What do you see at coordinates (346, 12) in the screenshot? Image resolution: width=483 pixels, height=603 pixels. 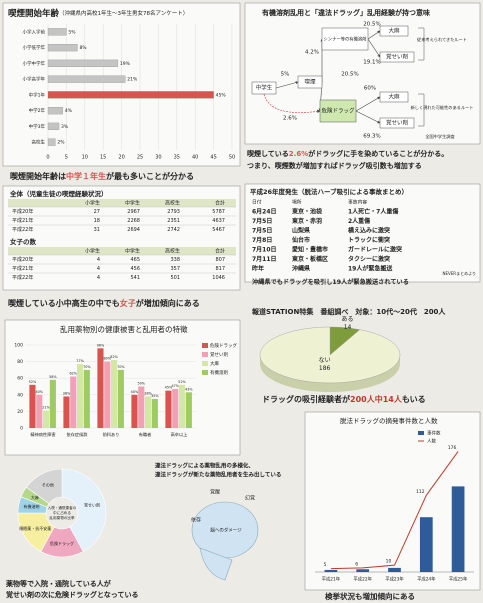 I see `diagram-title: 有機溶剤乱用と「違法ドラッグ」乱用経験が持つ意味` at bounding box center [346, 12].